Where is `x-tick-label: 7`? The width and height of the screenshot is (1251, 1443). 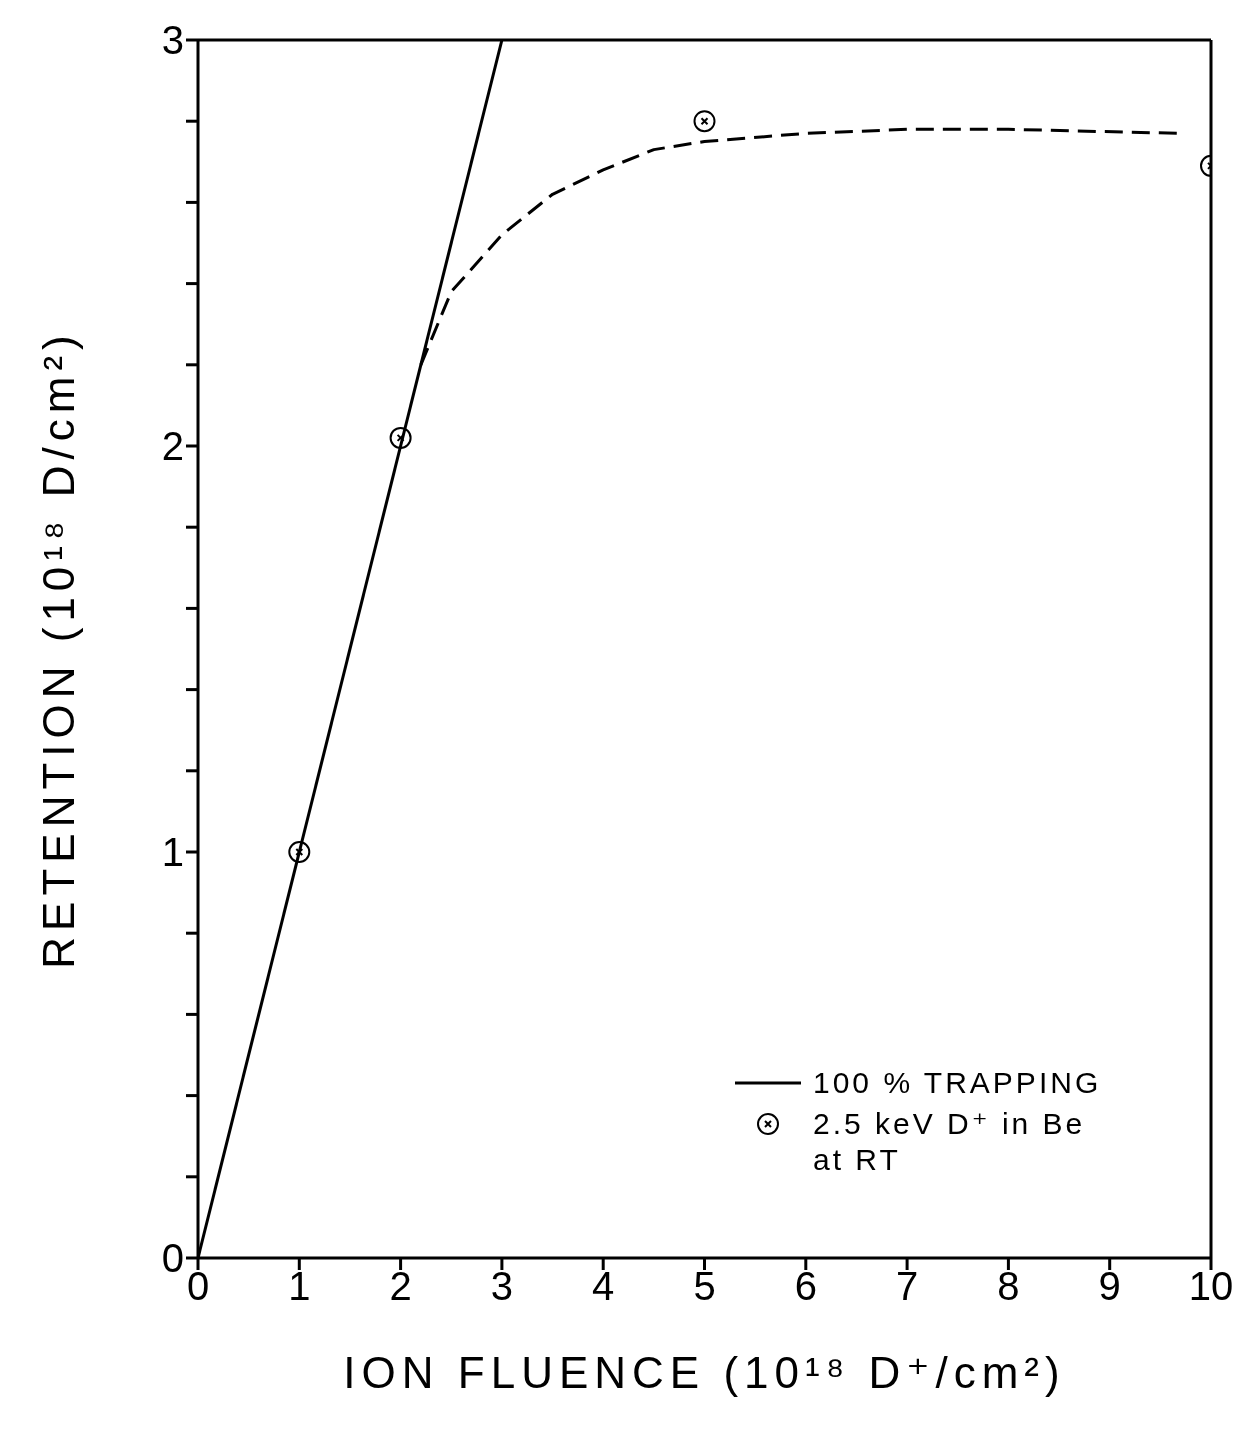 x-tick-label: 7 is located at coordinates (907, 1286).